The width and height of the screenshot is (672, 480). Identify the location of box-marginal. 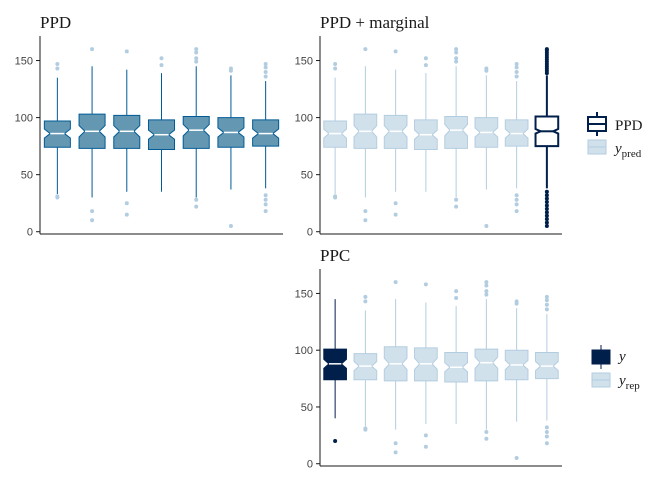
(547, 138).